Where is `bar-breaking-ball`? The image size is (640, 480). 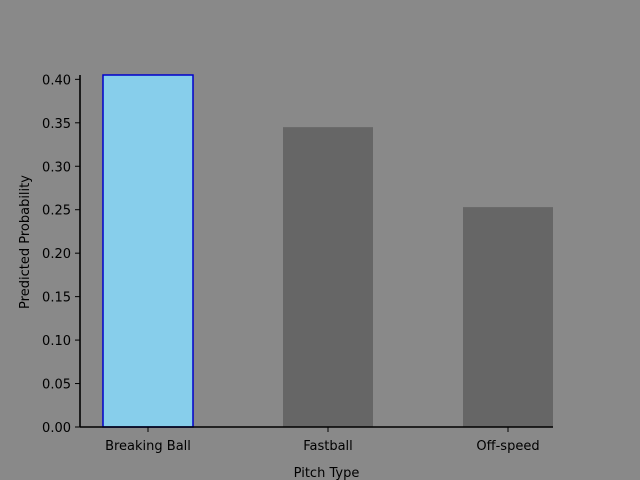 bar-breaking-ball is located at coordinates (148, 251).